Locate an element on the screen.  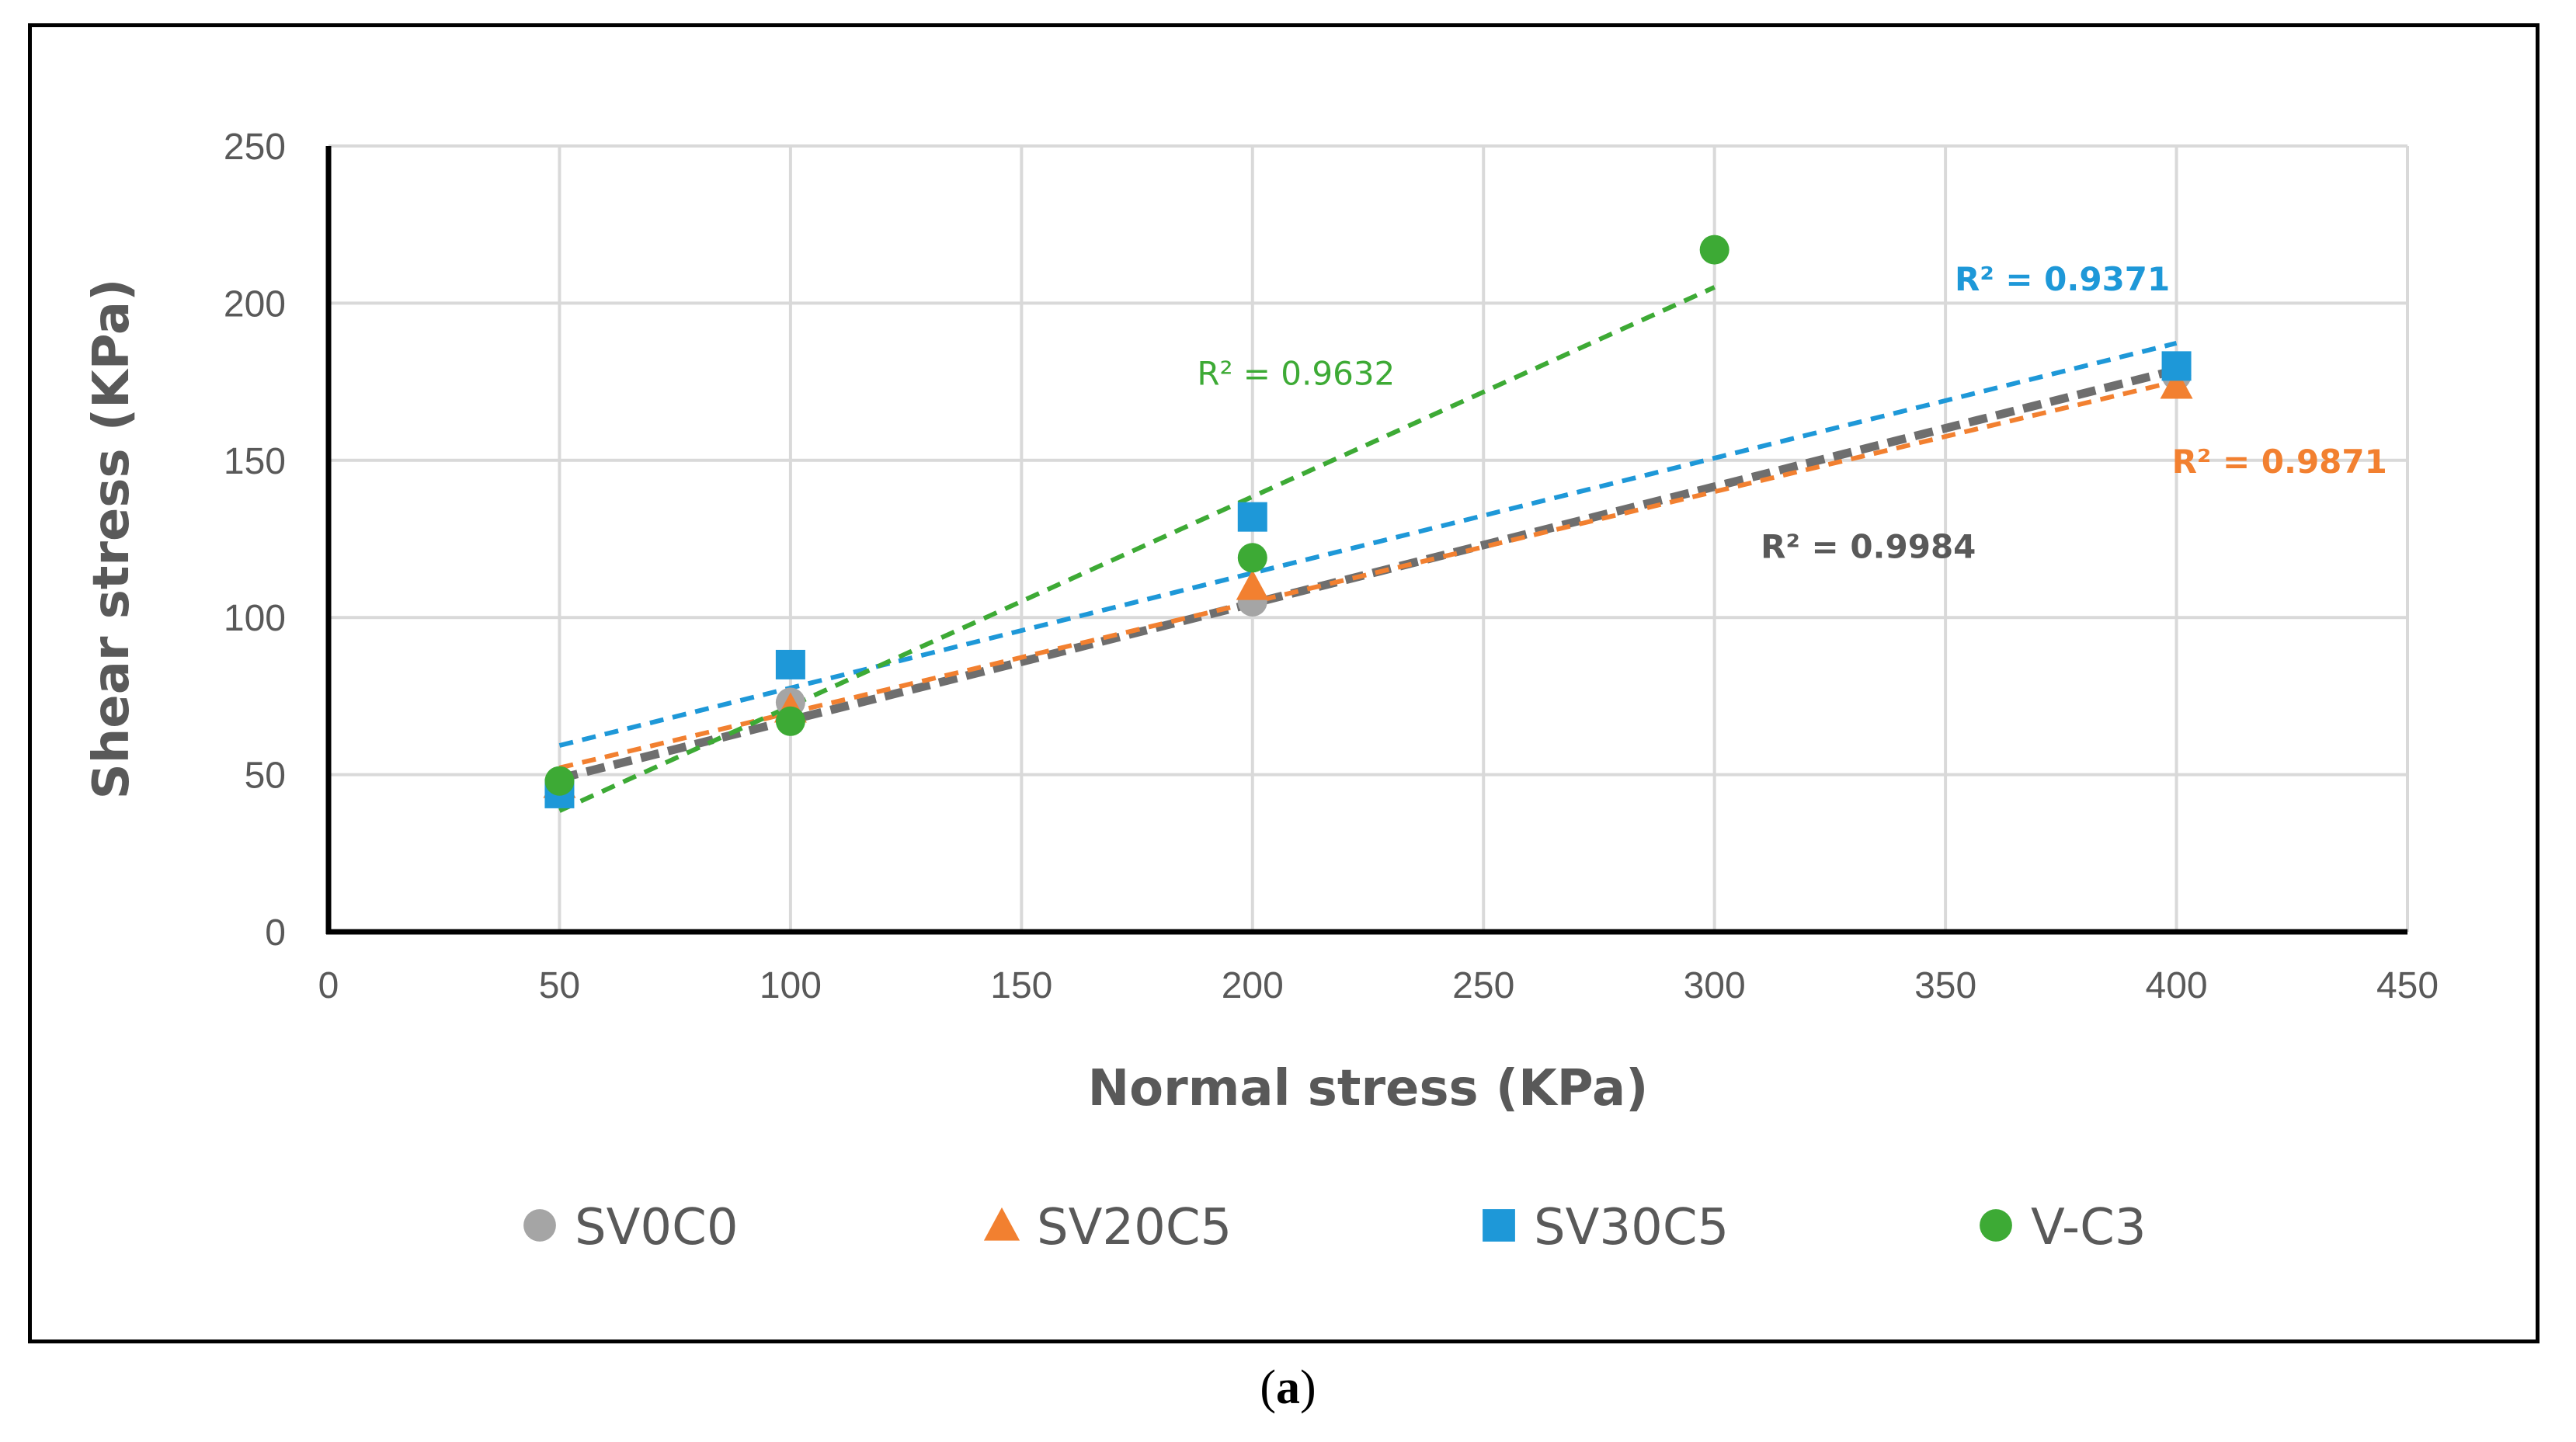
legend: SV0C0 SV20C5 SV30C5 V-C3 is located at coordinates (1335, 1227).